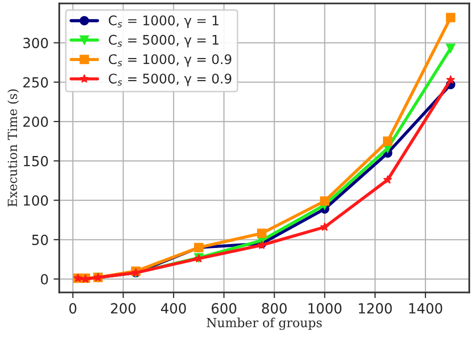 Image resolution: width=474 pixels, height=340 pixels. What do you see at coordinates (274, 308) in the screenshot?
I see `x-tick-label: 800` at bounding box center [274, 308].